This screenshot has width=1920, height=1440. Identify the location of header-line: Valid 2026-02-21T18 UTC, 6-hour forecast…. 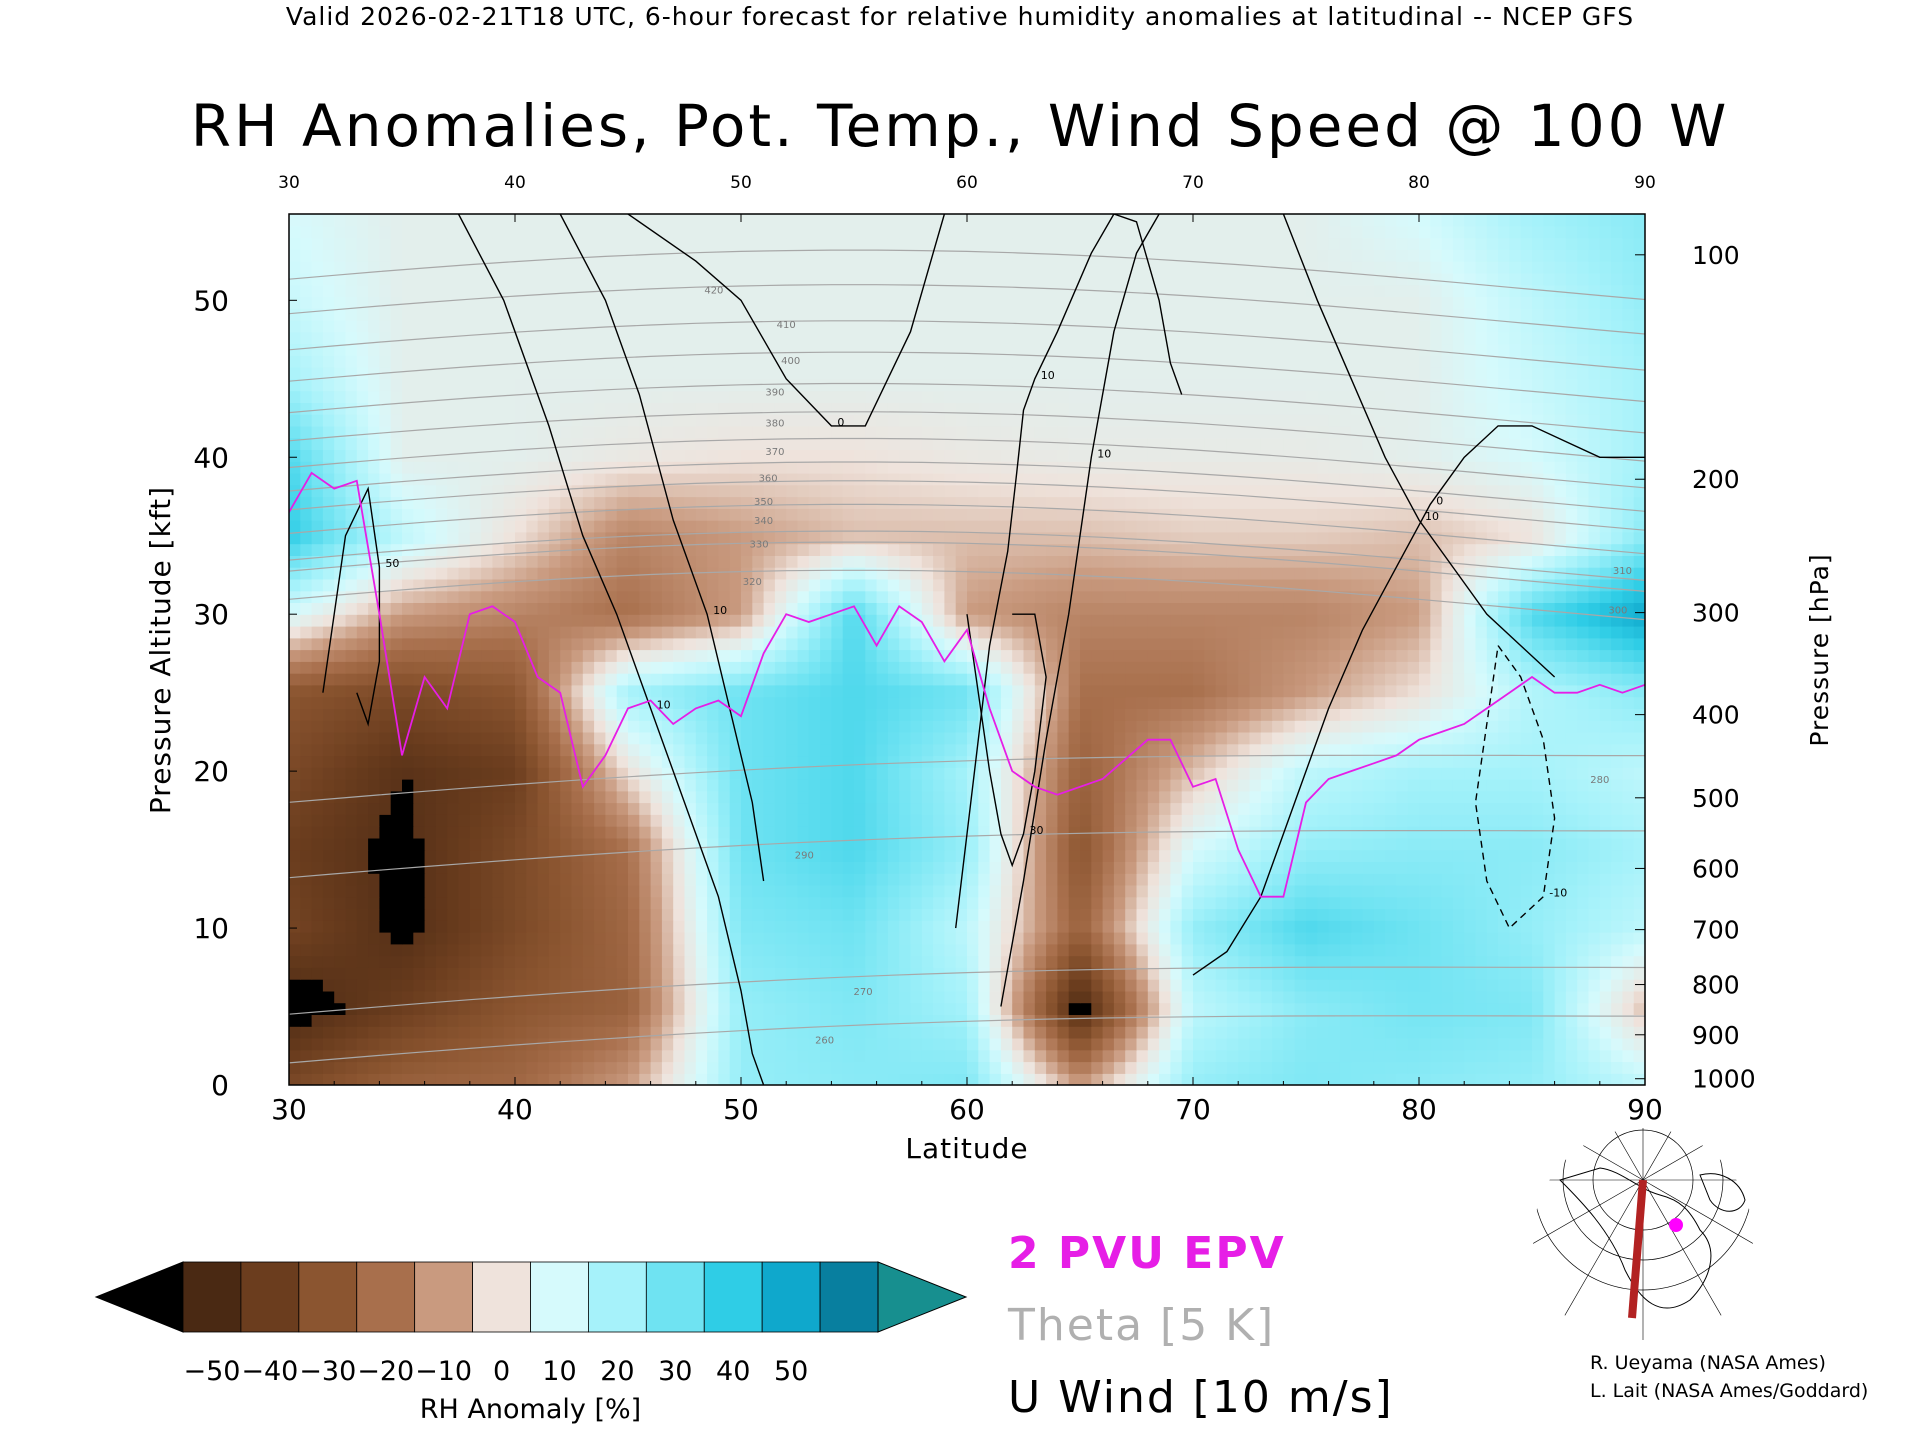
(960, 16).